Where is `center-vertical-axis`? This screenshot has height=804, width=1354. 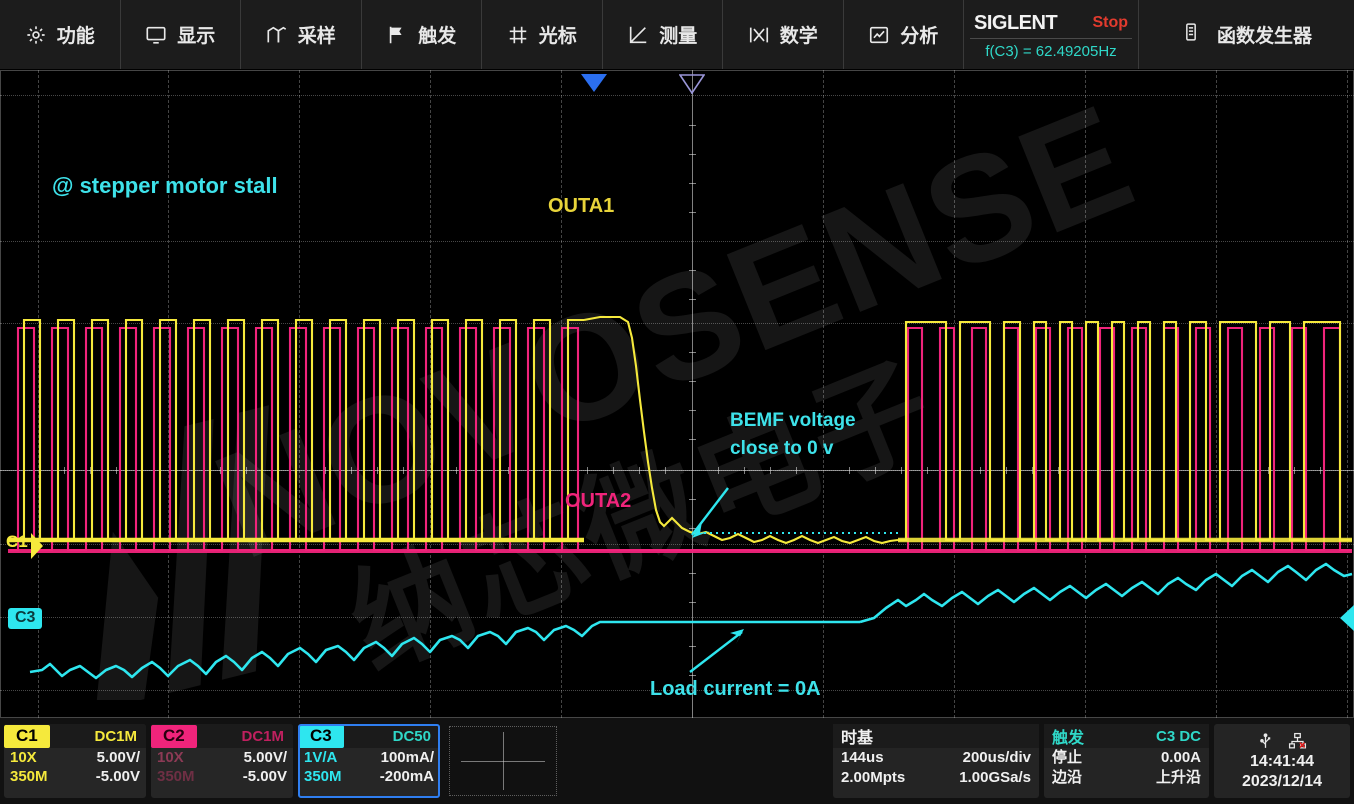
center-vertical-axis is located at coordinates (692, 394).